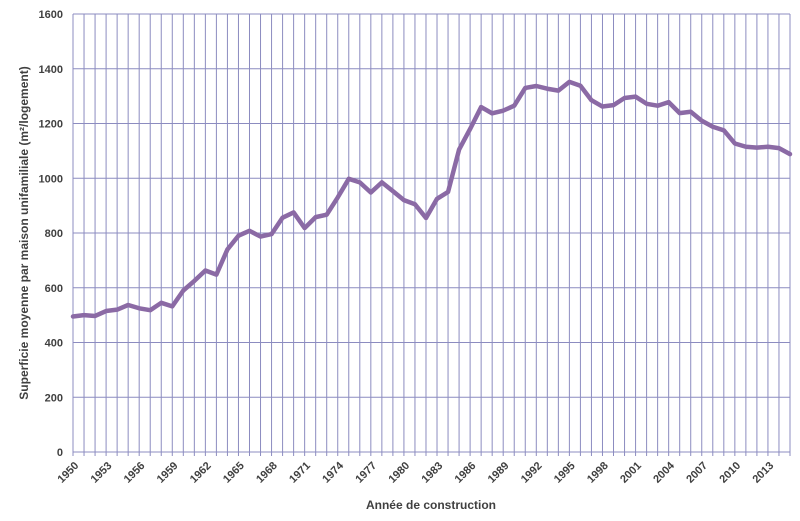 The image size is (800, 521). I want to click on y-tick-label: 1600, so click(51, 15).